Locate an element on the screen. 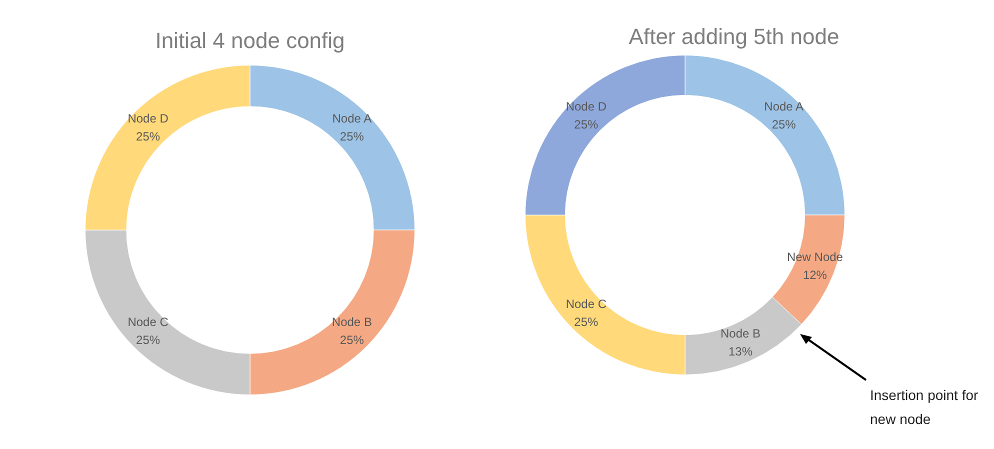  data-label: 12% is located at coordinates (815, 275).